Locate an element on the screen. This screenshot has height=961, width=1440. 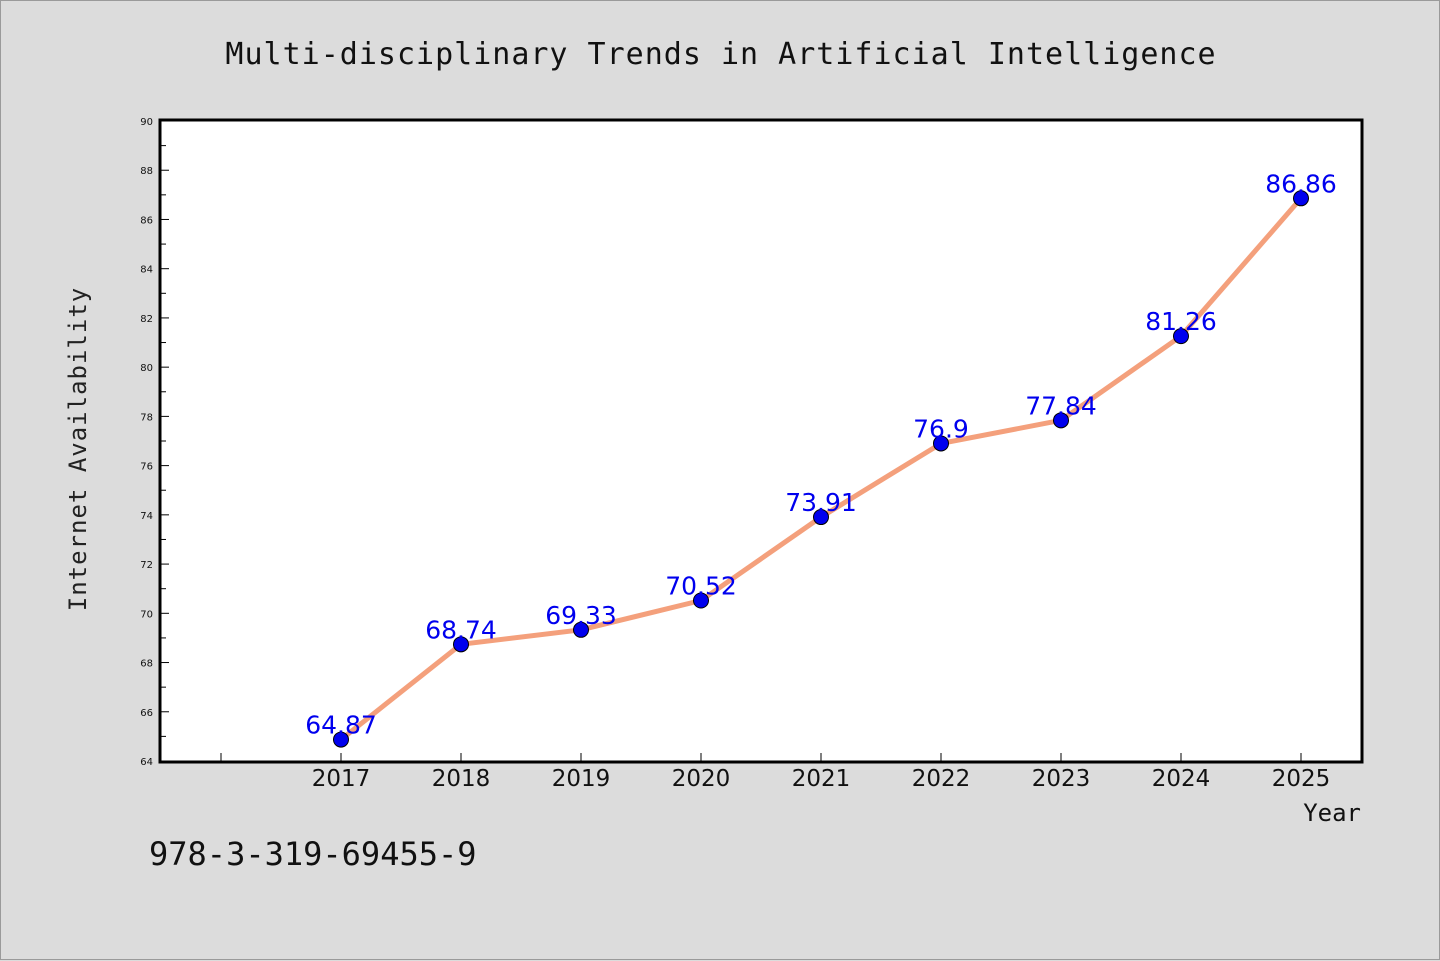
data-label: 81.26 is located at coordinates (1181, 321).